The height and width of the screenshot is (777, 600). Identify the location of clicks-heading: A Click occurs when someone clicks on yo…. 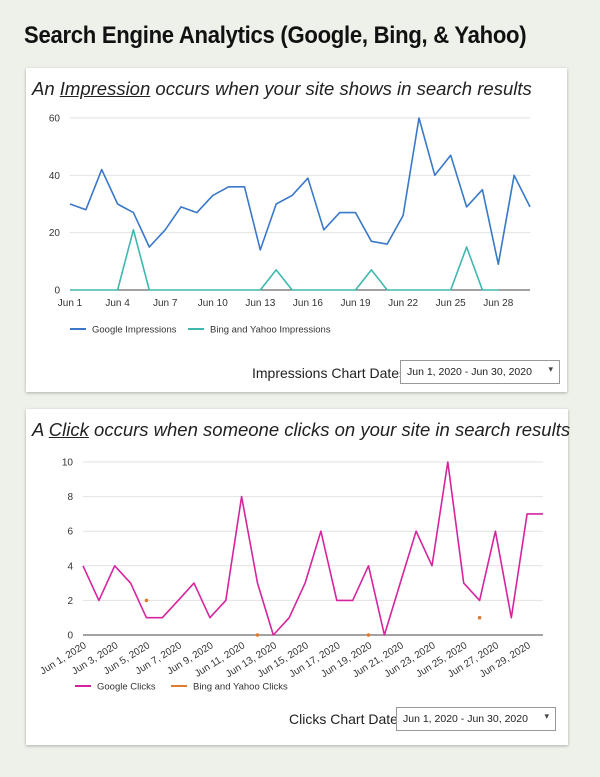
(301, 430).